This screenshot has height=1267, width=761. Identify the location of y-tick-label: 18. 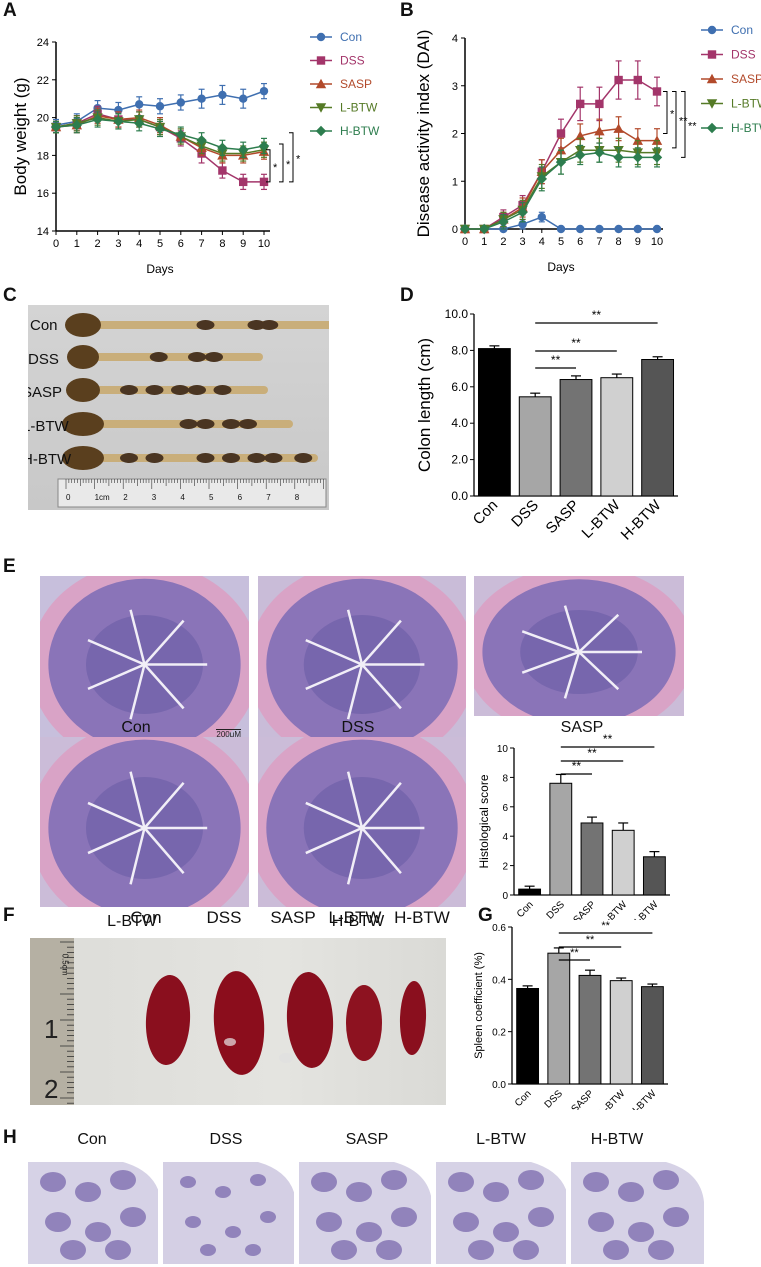
(43, 156).